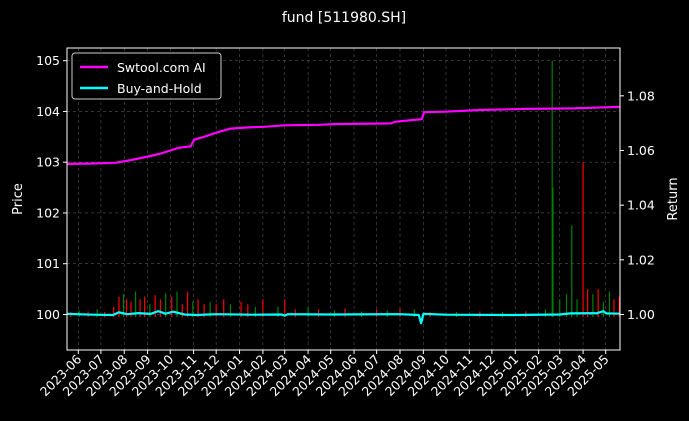  What do you see at coordinates (161, 67) in the screenshot?
I see `legend-label-ai: Swtool.com AI` at bounding box center [161, 67].